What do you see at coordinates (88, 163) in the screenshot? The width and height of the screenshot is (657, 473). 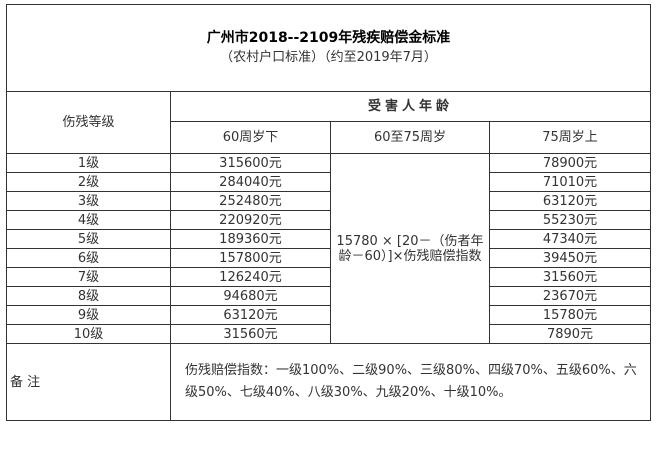 I see `grade-cell: 1级` at bounding box center [88, 163].